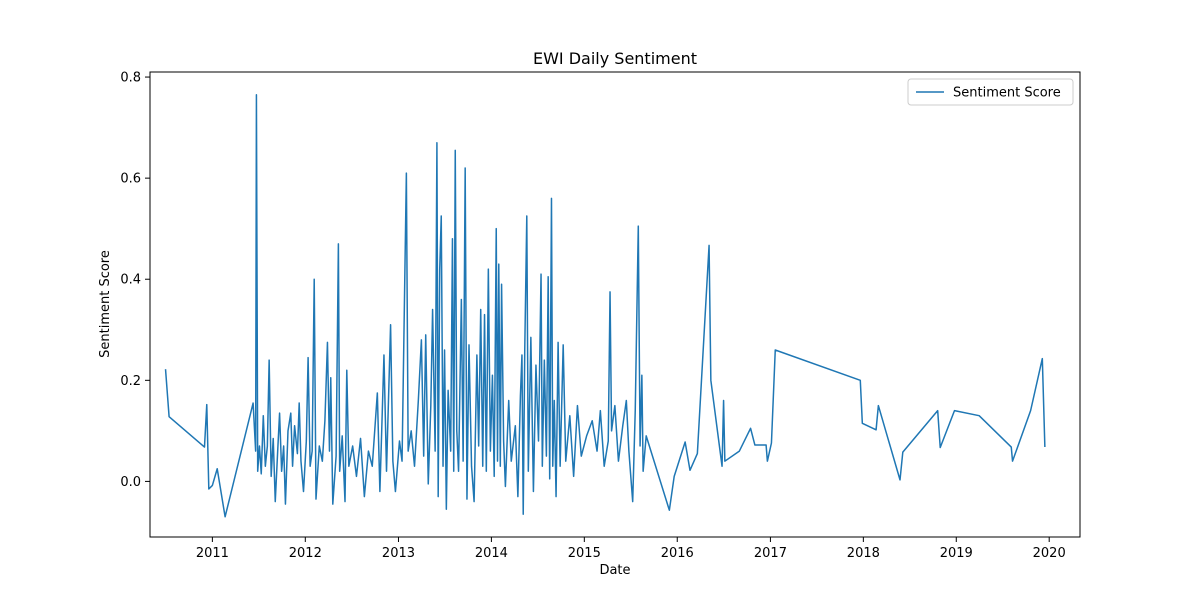 Image resolution: width=1200 pixels, height=600 pixels. I want to click on y-axis: 0.0 0.2 0.4 0.6 0.8, so click(135, 280).